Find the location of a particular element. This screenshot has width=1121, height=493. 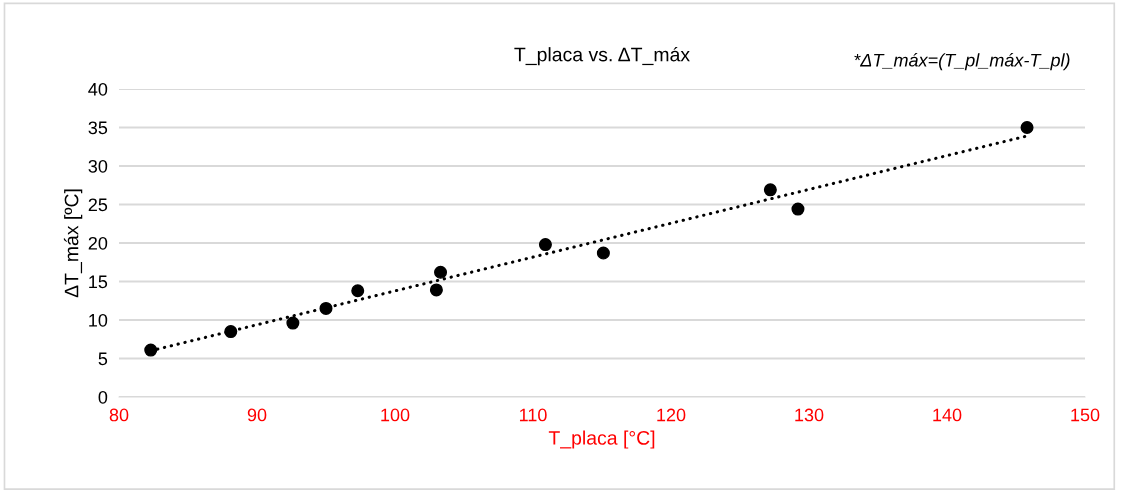

y-axis-title: ΔT_máx [ºC] is located at coordinates (73, 243).